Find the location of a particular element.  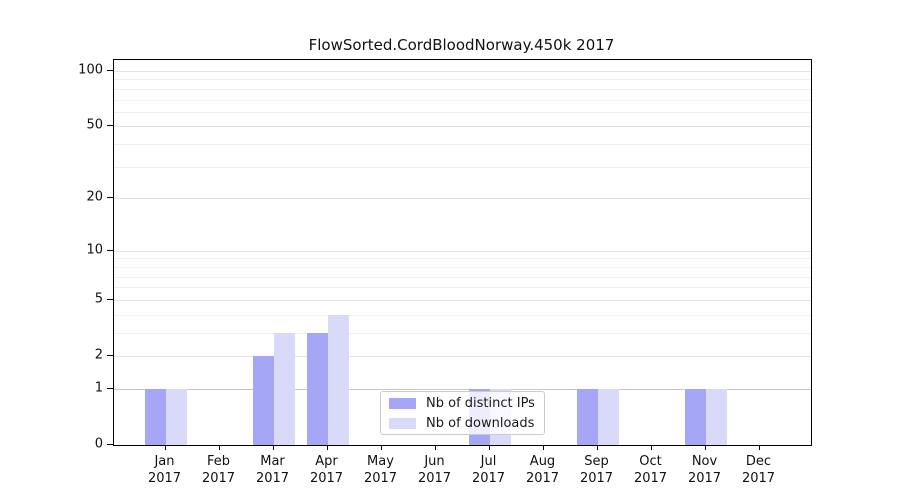

x-tick-mark-dec is located at coordinates (759, 447).